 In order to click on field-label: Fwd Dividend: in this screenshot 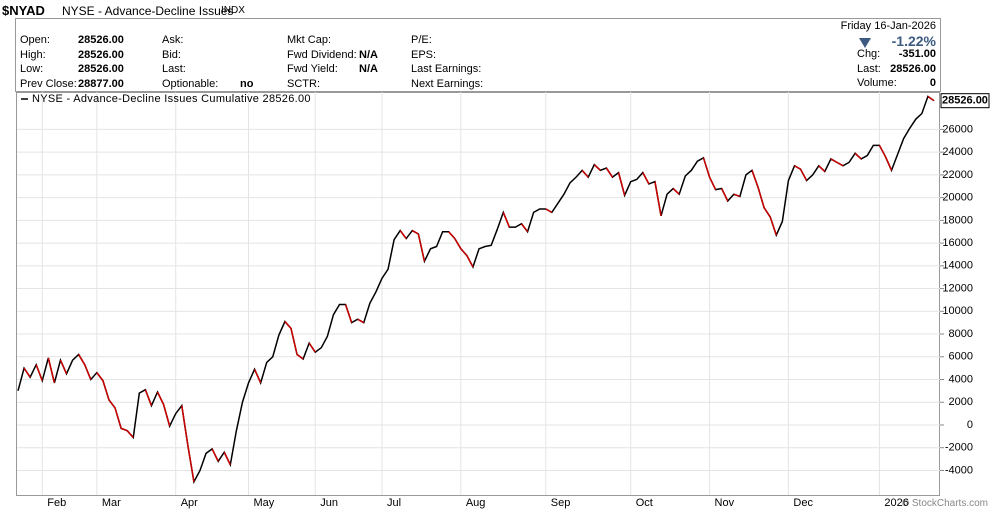, I will do `click(322, 54)`.